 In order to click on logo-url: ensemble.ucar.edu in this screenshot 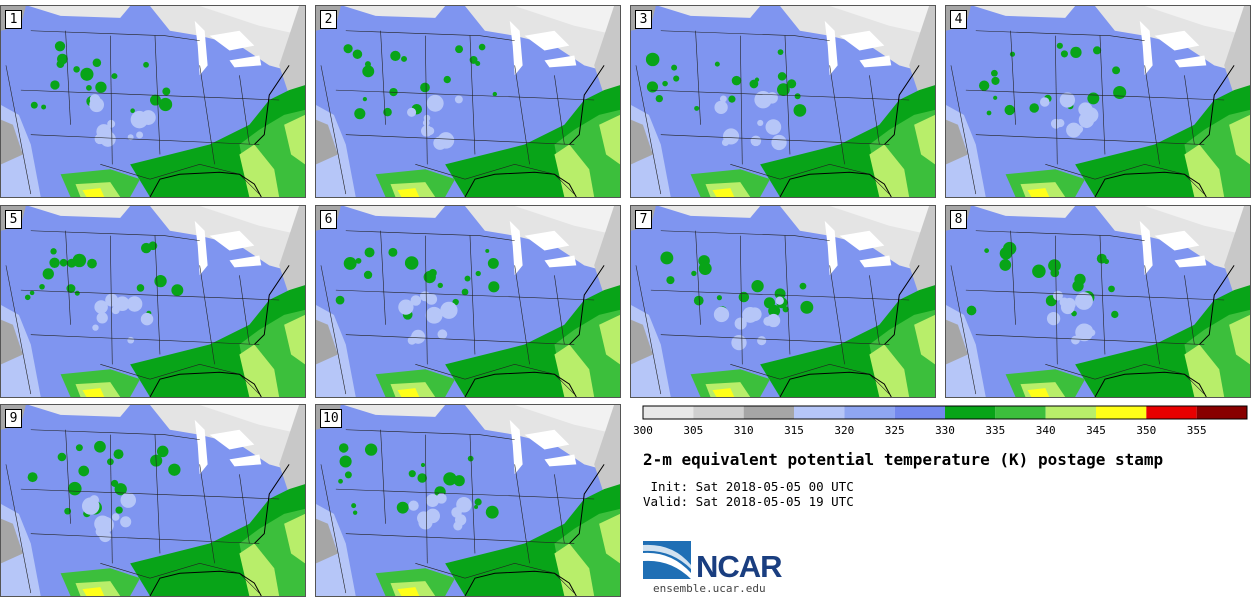, I will do `click(709, 588)`.